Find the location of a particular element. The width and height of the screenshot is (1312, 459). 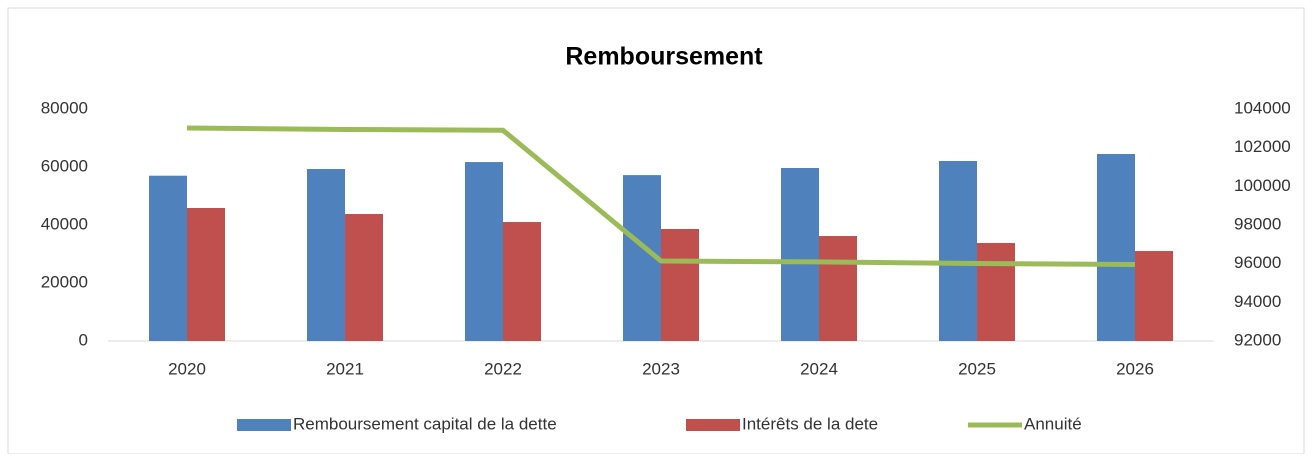

x-tick-label: 2020 is located at coordinates (187, 368).